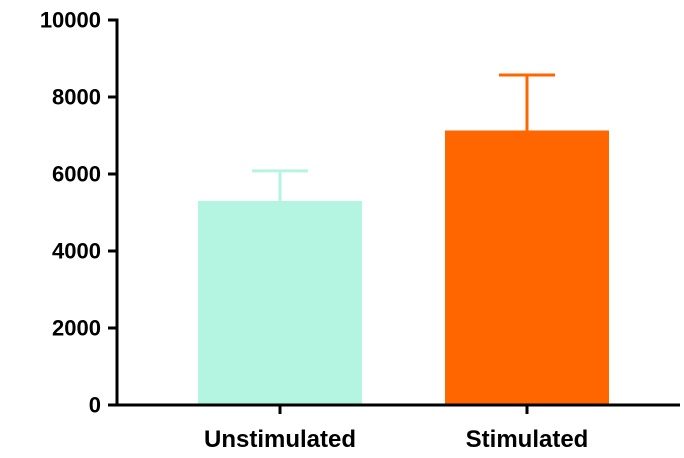  What do you see at coordinates (95, 405) in the screenshot?
I see `y-tick-label: 0` at bounding box center [95, 405].